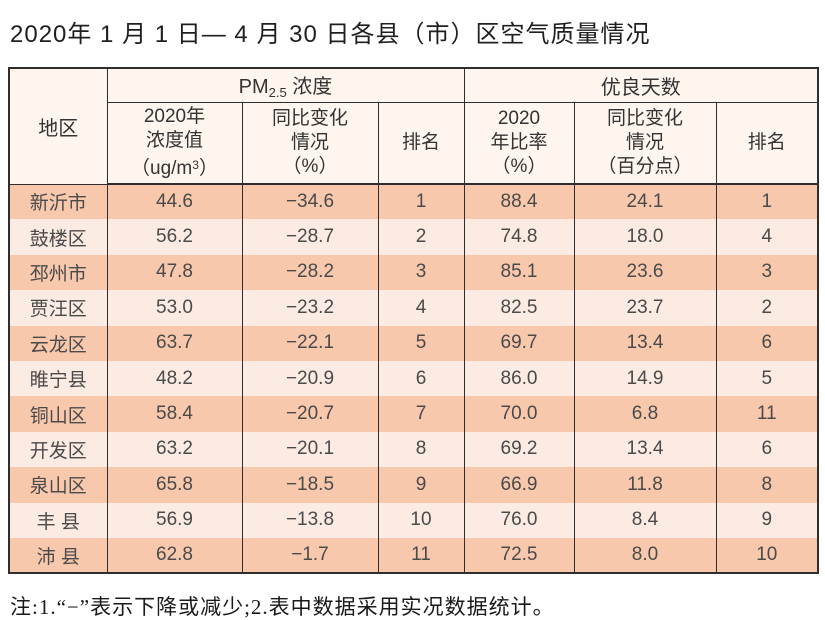  I want to click on good-rate-cell: 74.8, so click(519, 237).